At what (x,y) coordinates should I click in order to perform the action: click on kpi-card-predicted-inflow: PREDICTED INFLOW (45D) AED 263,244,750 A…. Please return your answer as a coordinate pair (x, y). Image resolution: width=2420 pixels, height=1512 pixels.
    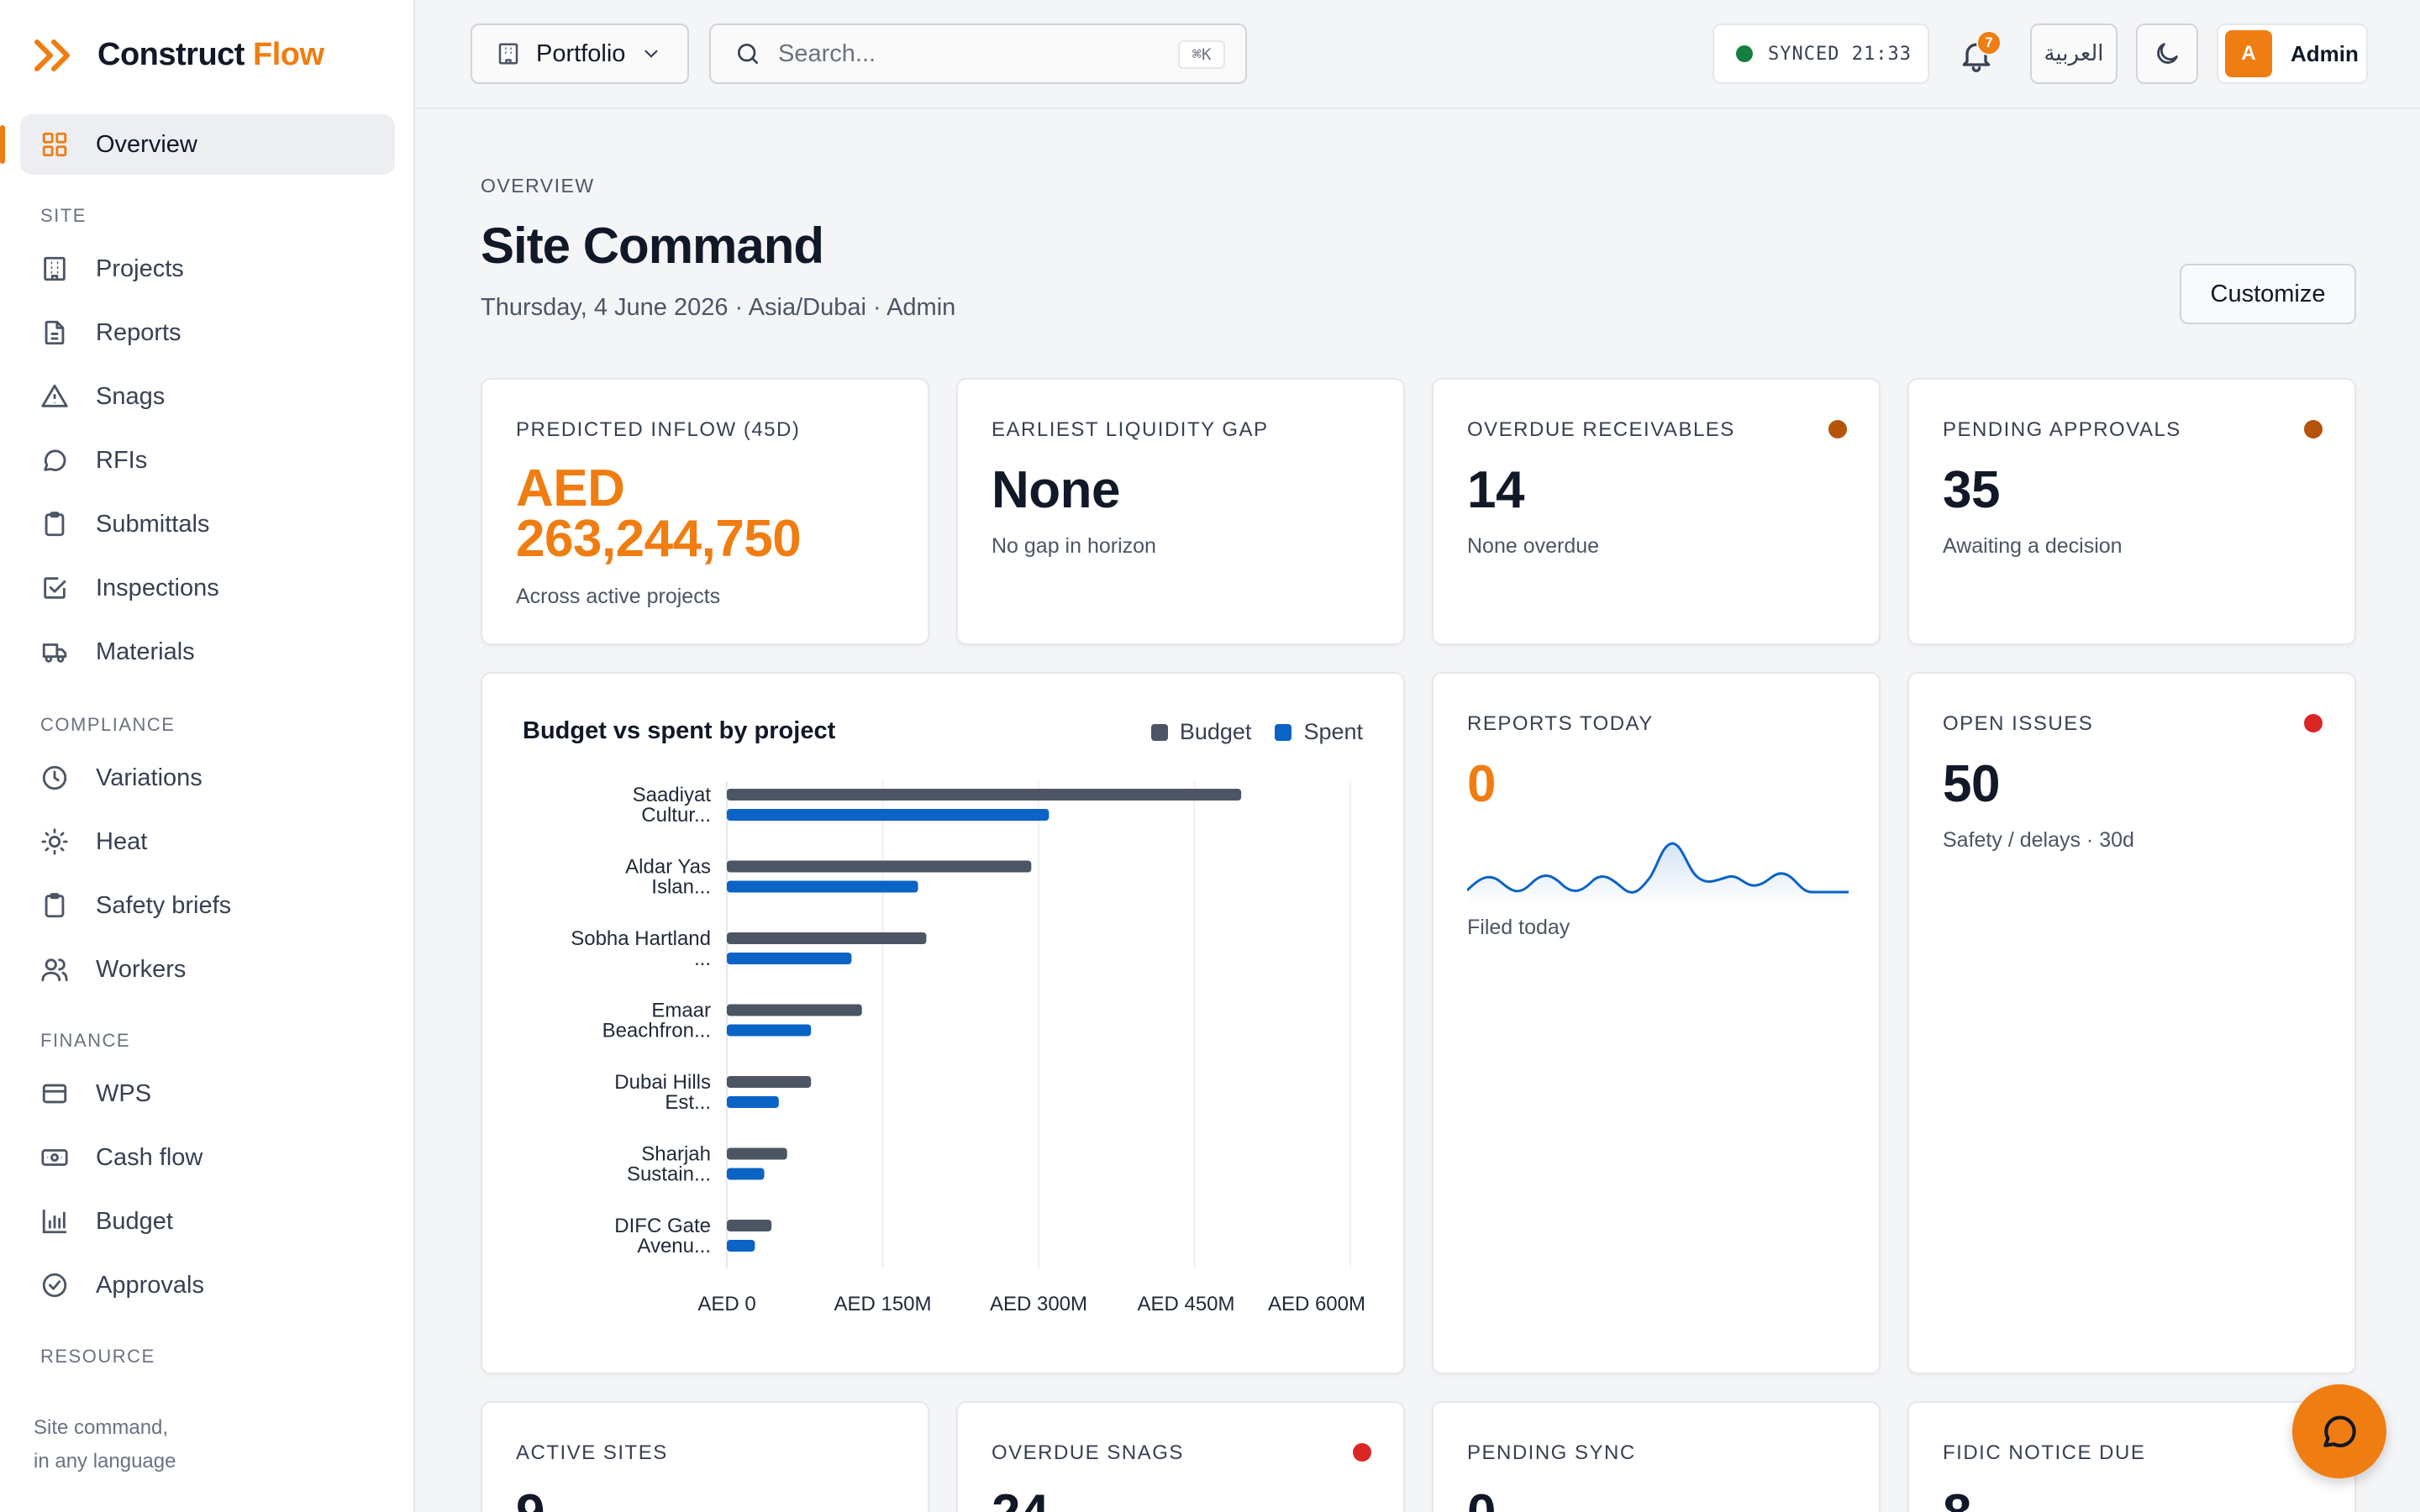
    Looking at the image, I should click on (705, 511).